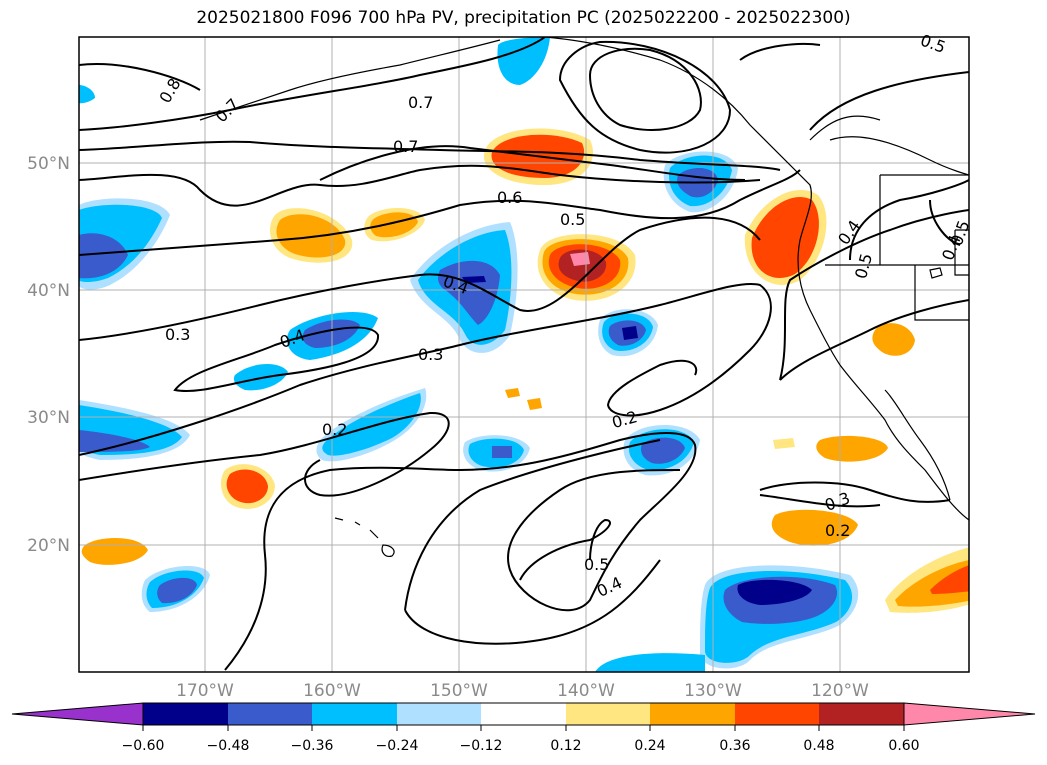  What do you see at coordinates (522, 691) in the screenshot?
I see `longitude-labels: 170°W 160°W 150°W 140°W 130°W 120°W` at bounding box center [522, 691].